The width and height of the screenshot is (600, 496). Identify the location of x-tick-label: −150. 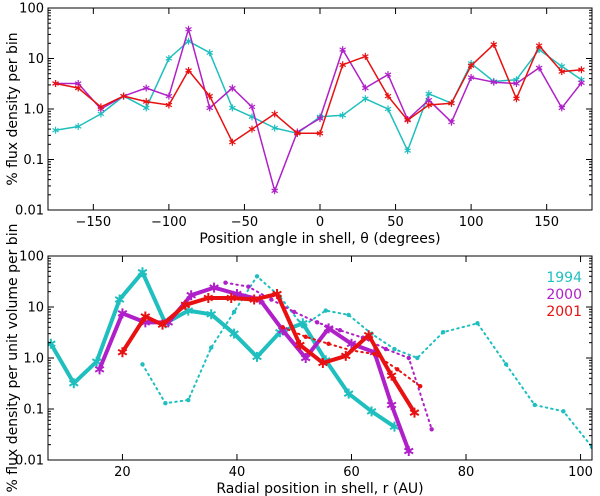
(93, 222).